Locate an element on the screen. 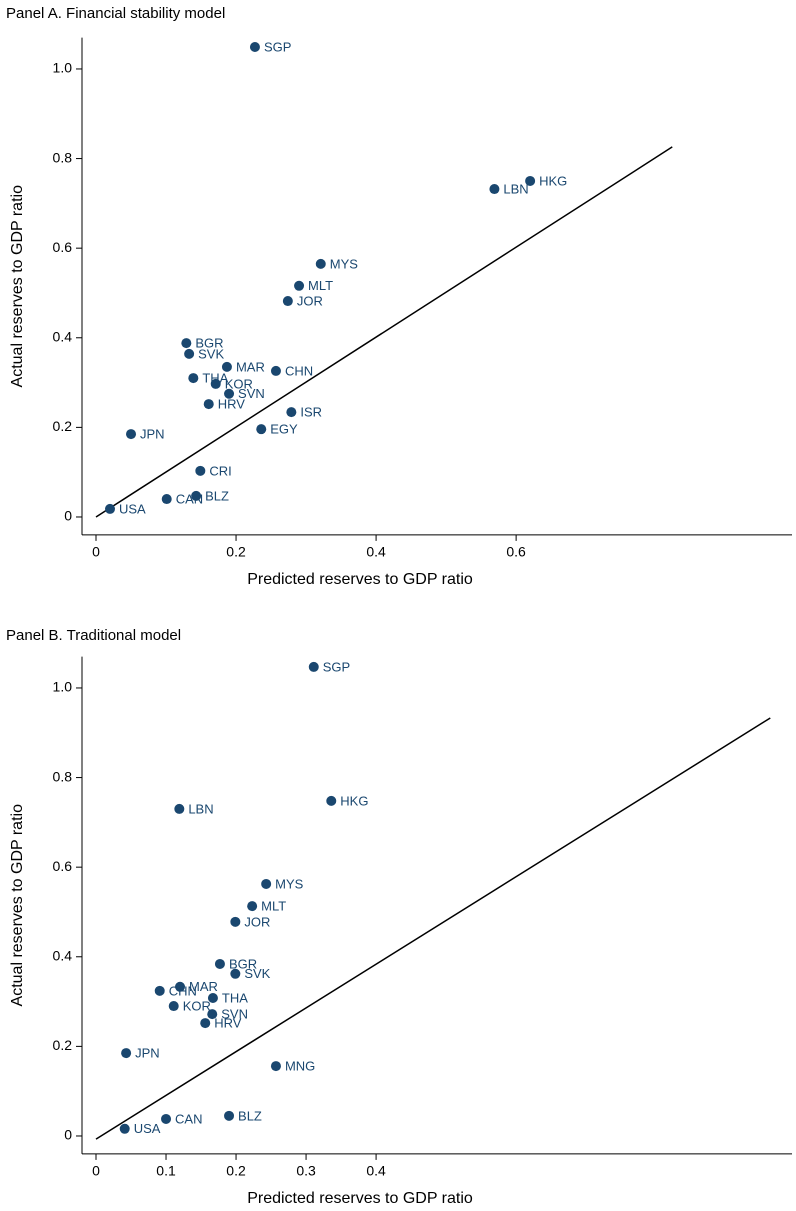 The height and width of the screenshot is (1211, 796). panel-title: Panel B. Traditional model is located at coordinates (93, 635).